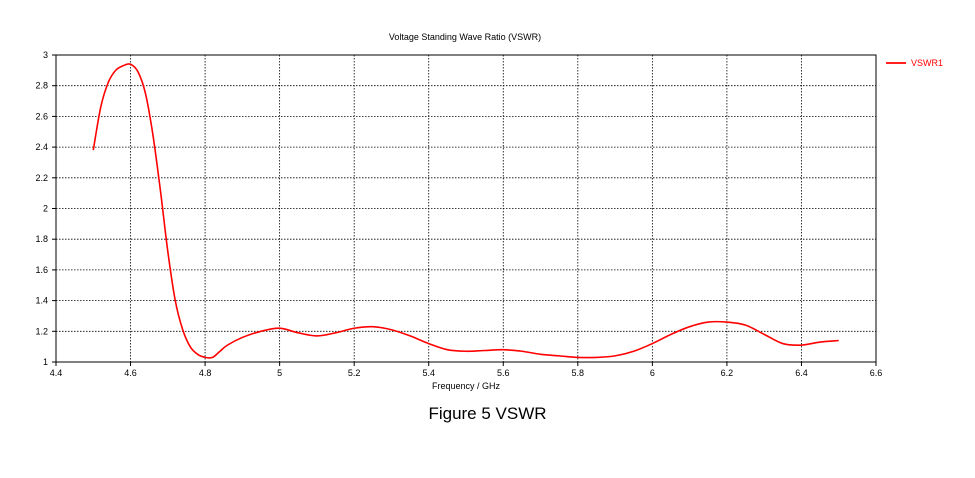 Image resolution: width=975 pixels, height=478 pixels. Describe the element at coordinates (927, 63) in the screenshot. I see `legend-label: VSWR1` at that location.